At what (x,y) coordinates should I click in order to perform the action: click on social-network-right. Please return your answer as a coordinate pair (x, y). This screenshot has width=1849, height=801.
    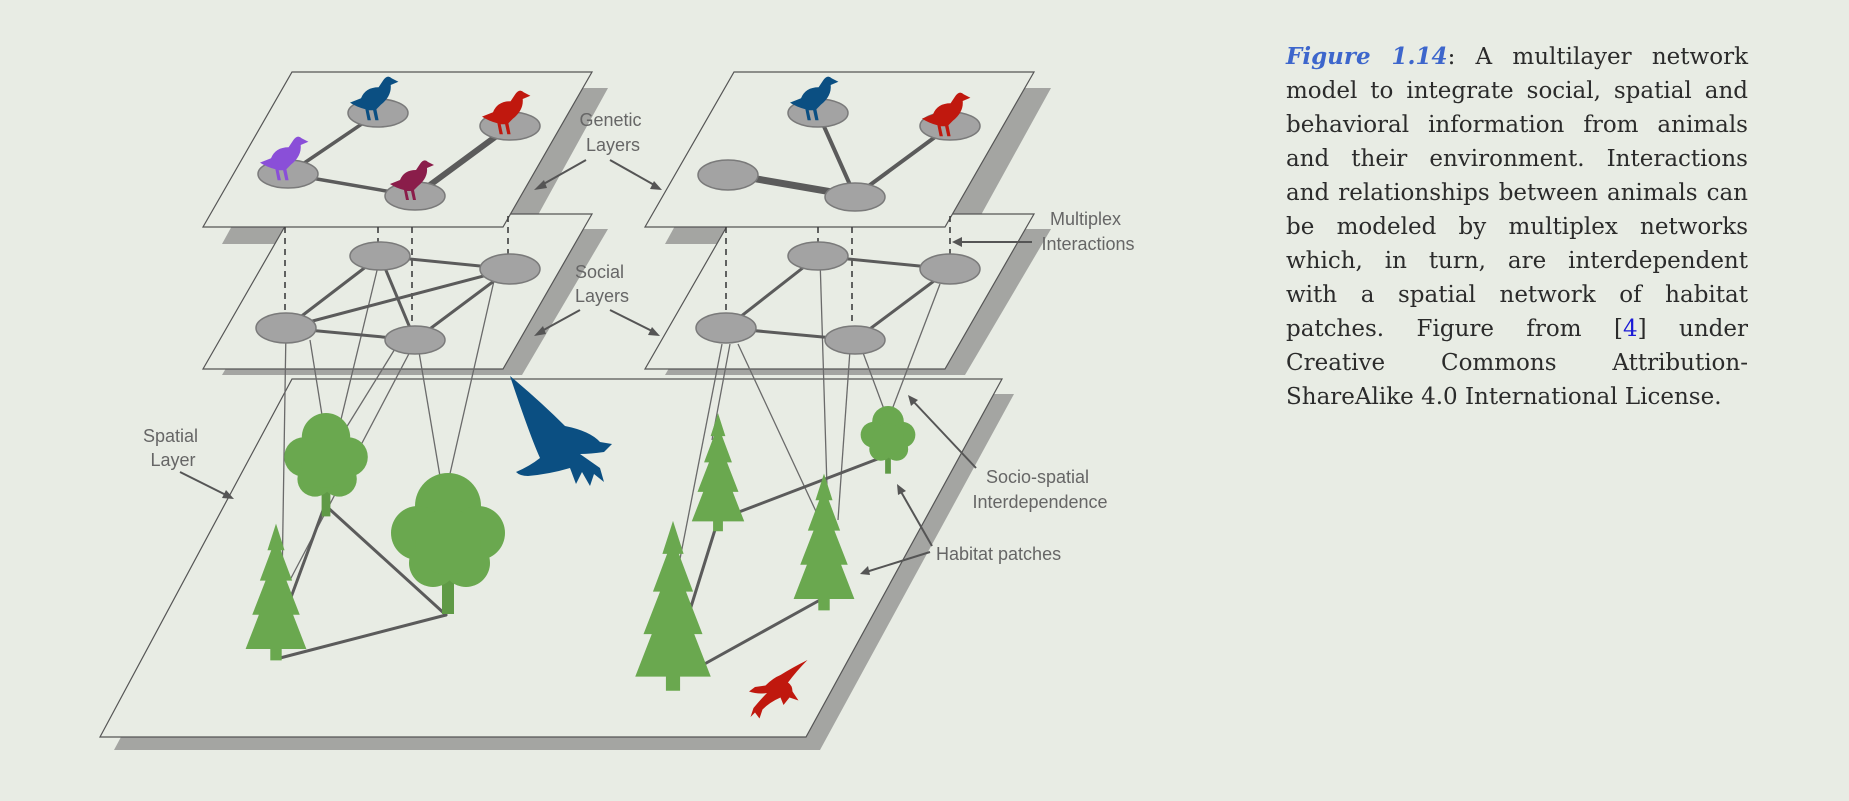
    Looking at the image, I should click on (838, 298).